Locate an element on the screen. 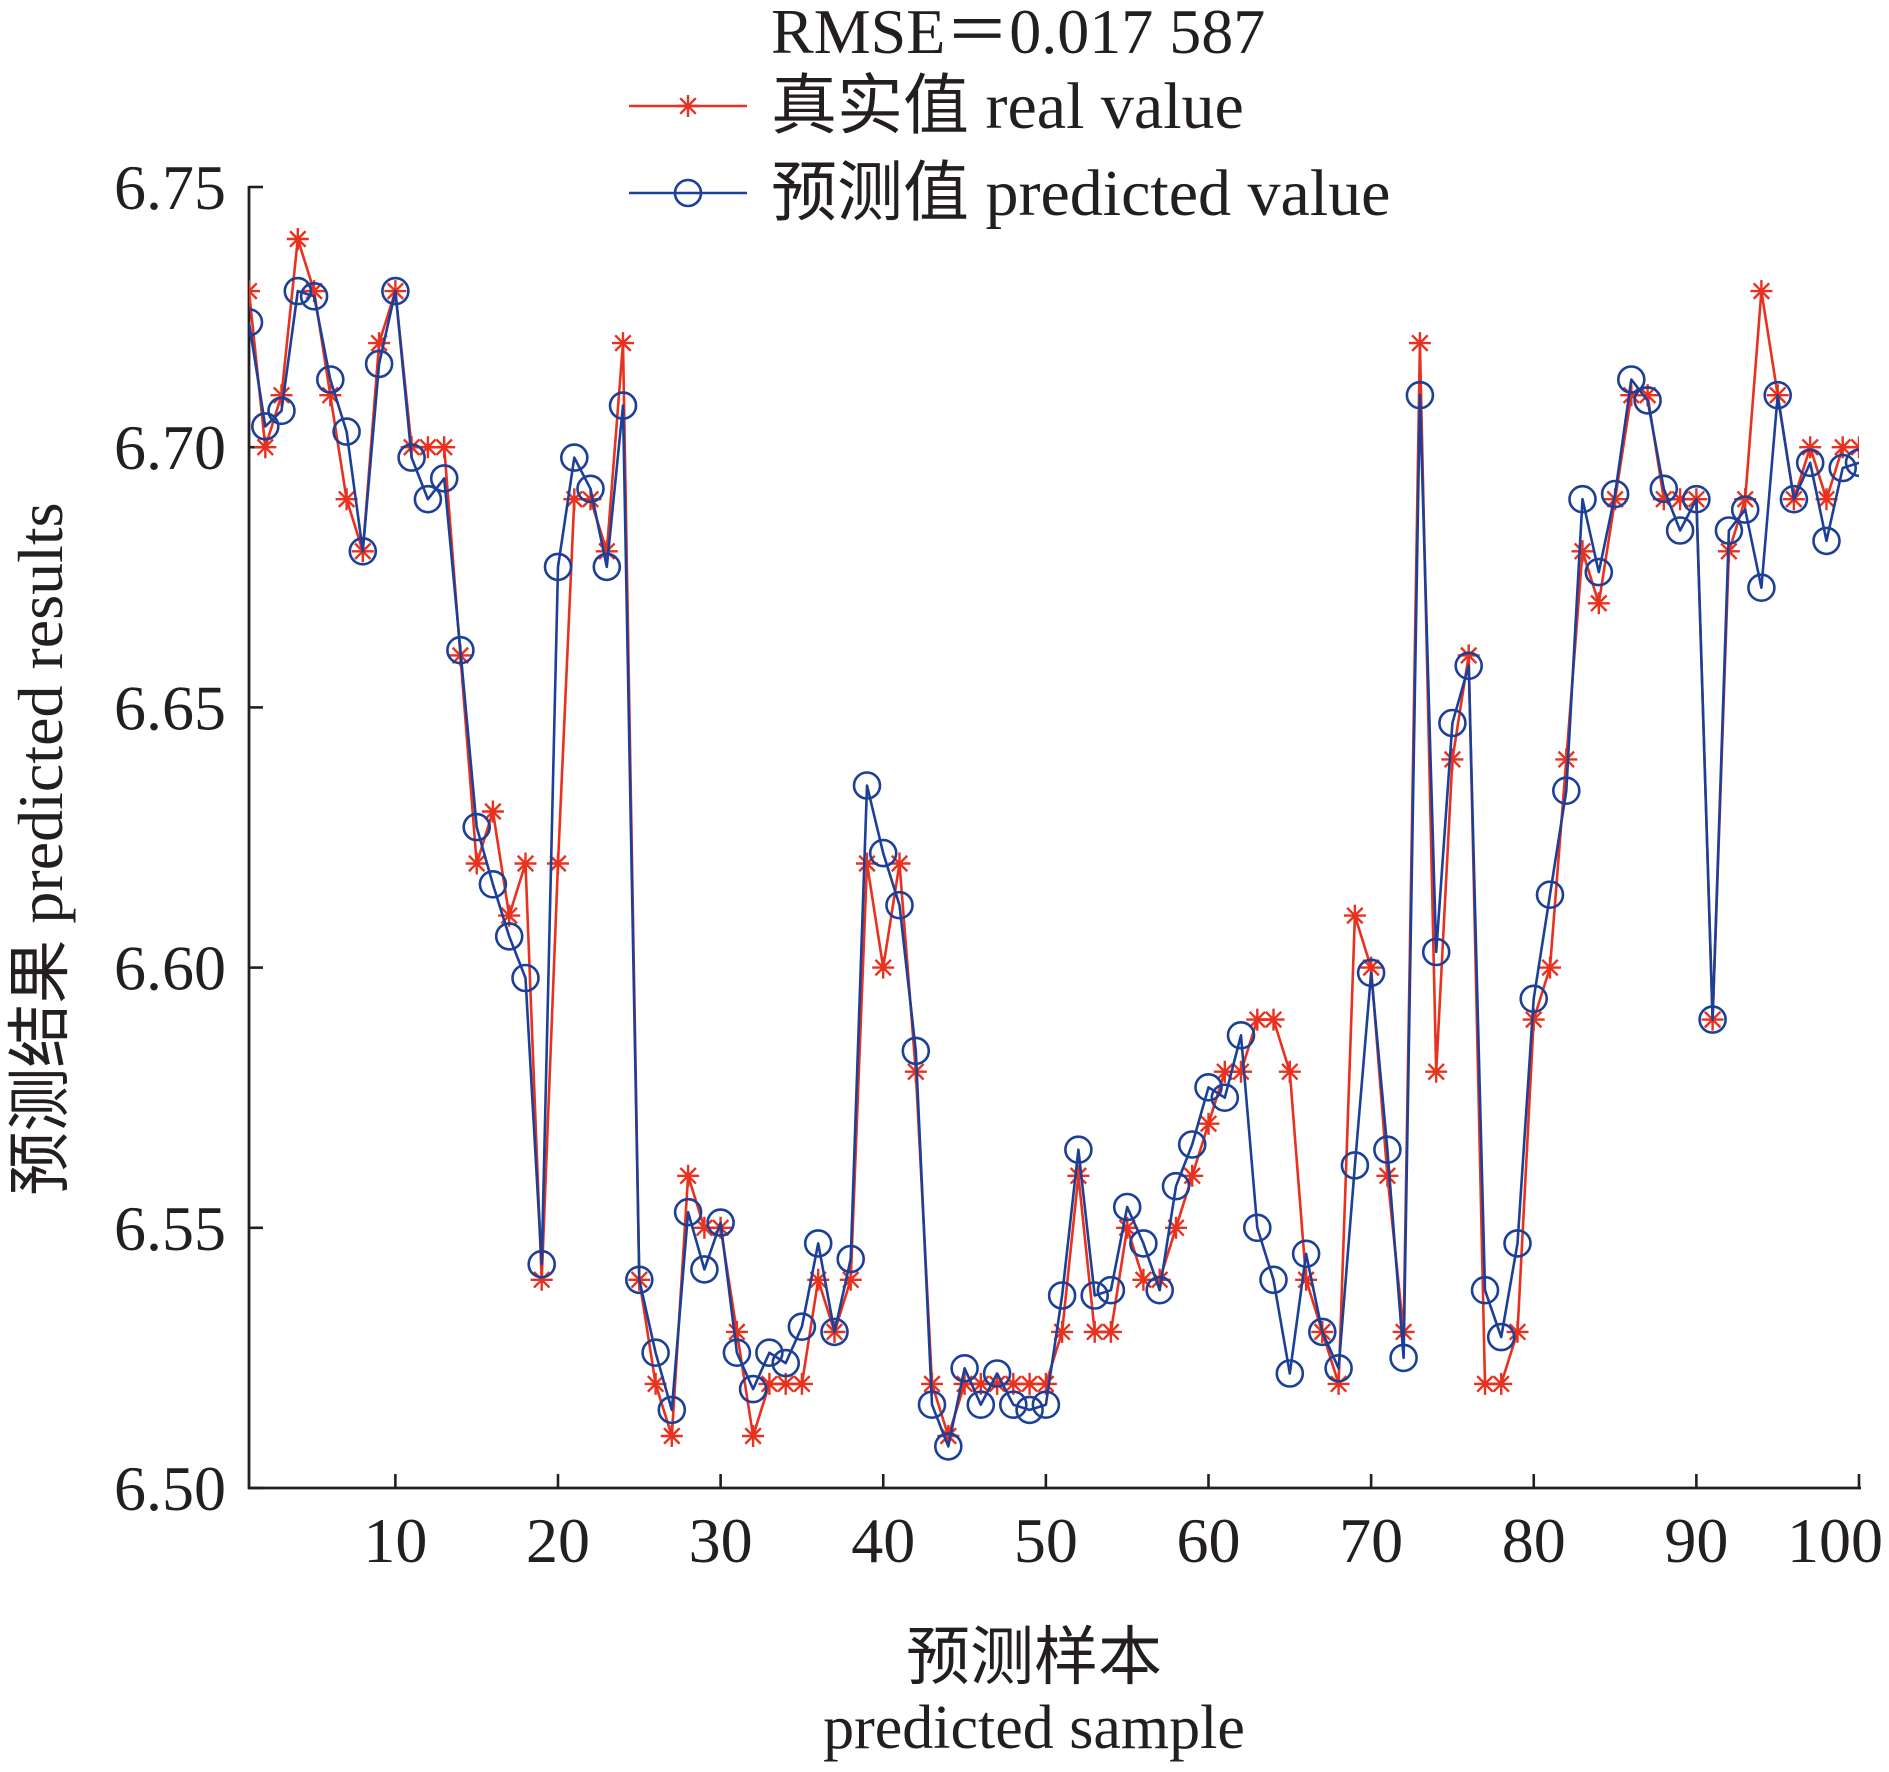 Image resolution: width=1889 pixels, height=1772 pixels. legend-marker-asterisk is located at coordinates (688, 106).